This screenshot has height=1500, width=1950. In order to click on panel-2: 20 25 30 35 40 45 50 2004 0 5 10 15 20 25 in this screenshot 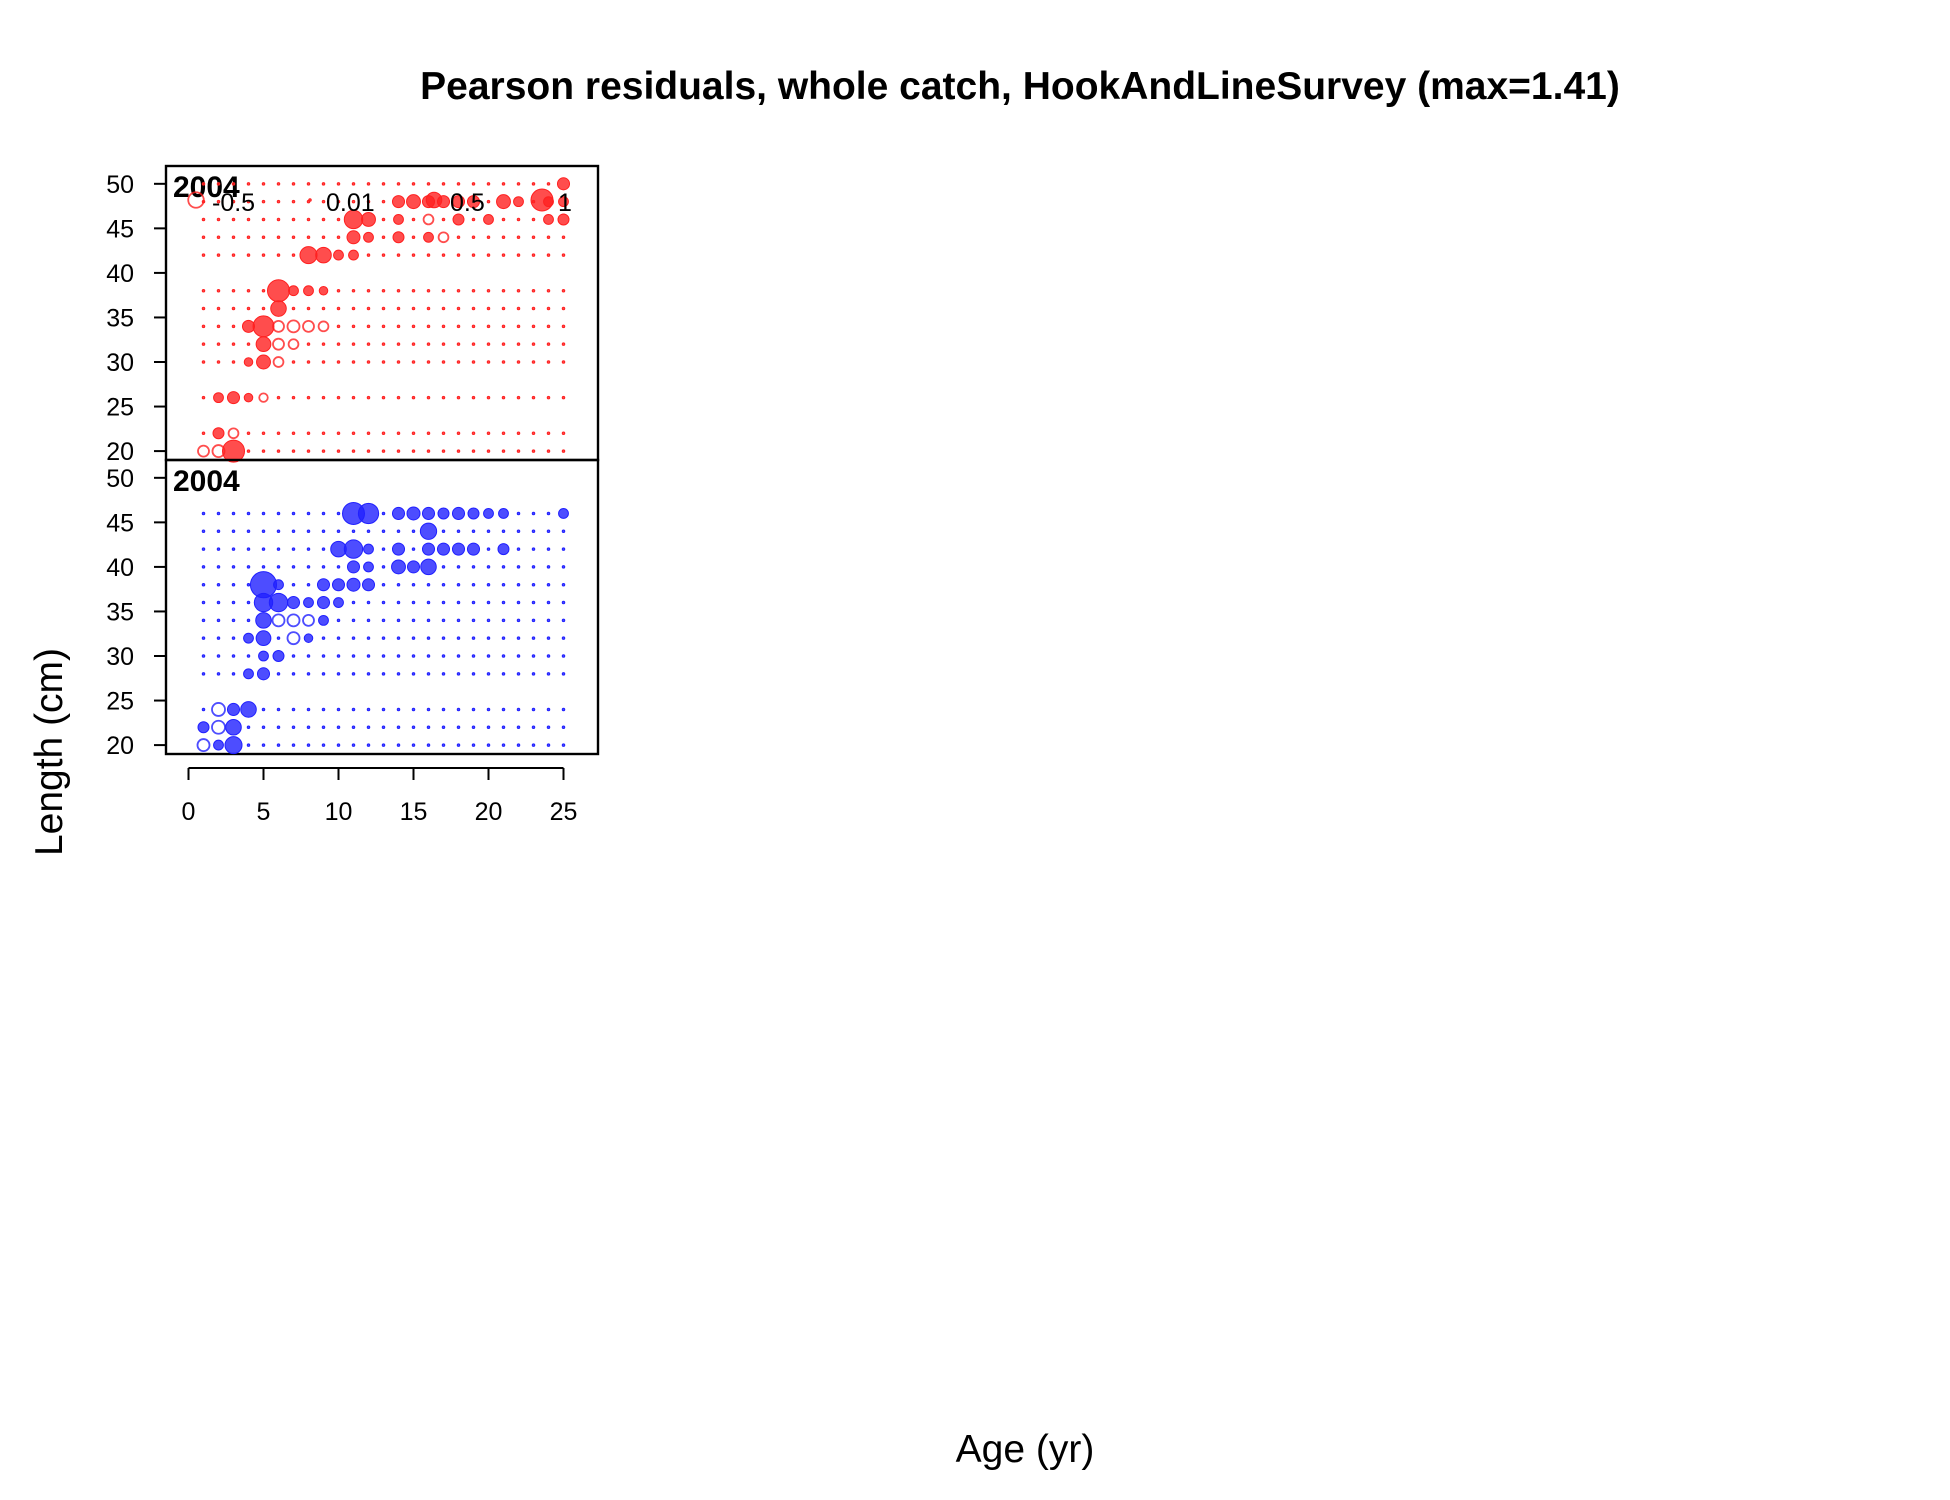, I will do `click(353, 642)`.